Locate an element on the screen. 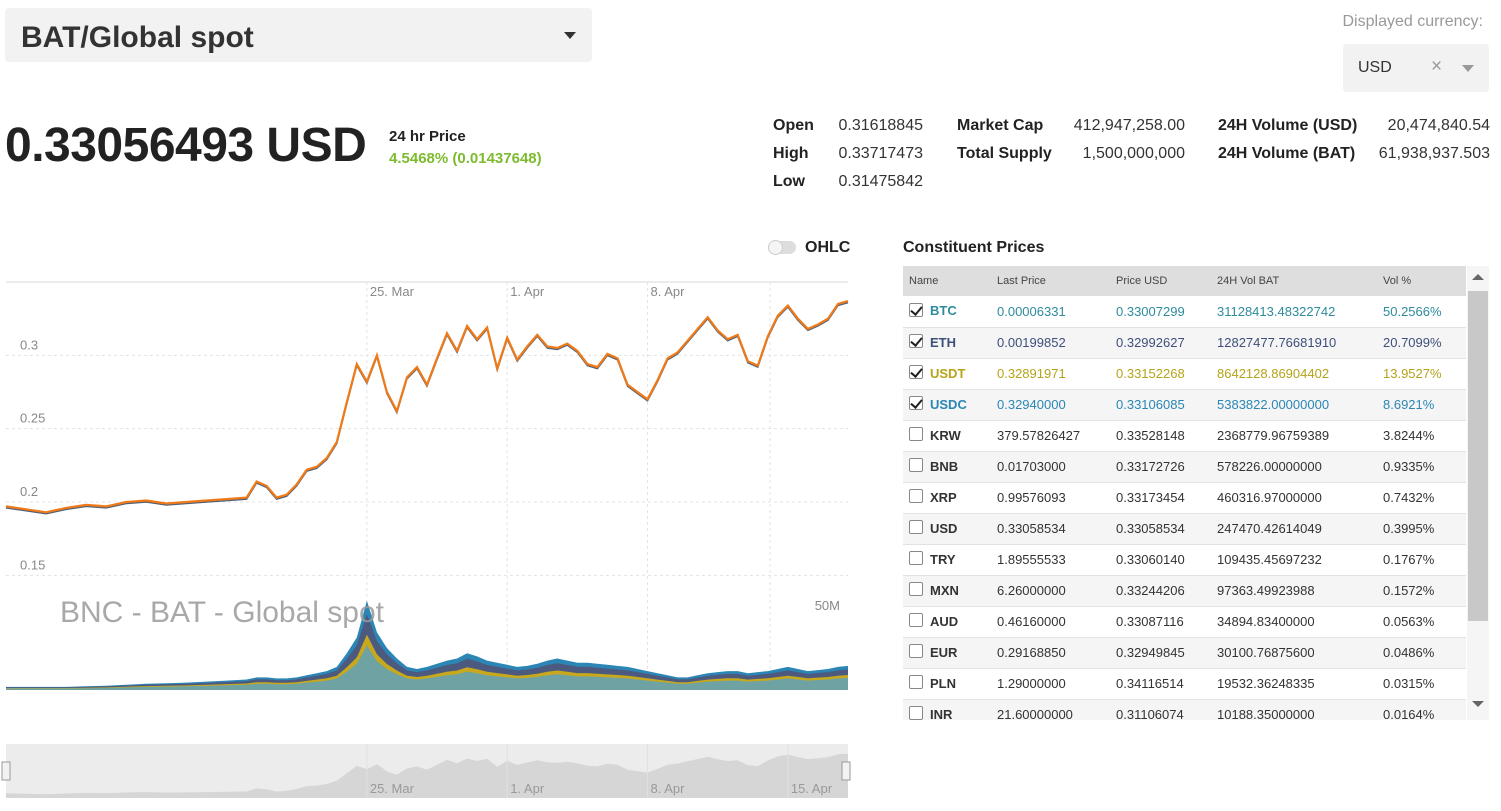 This screenshot has height=811, width=1501. chart-navigator: 25. Mar 1. Apr 8. Apr 15. Apr is located at coordinates (430, 770).